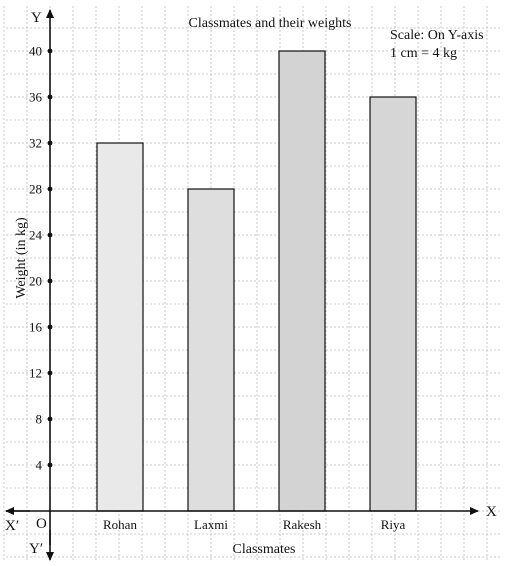  I want to click on y-tick-label: 40, so click(35, 51).